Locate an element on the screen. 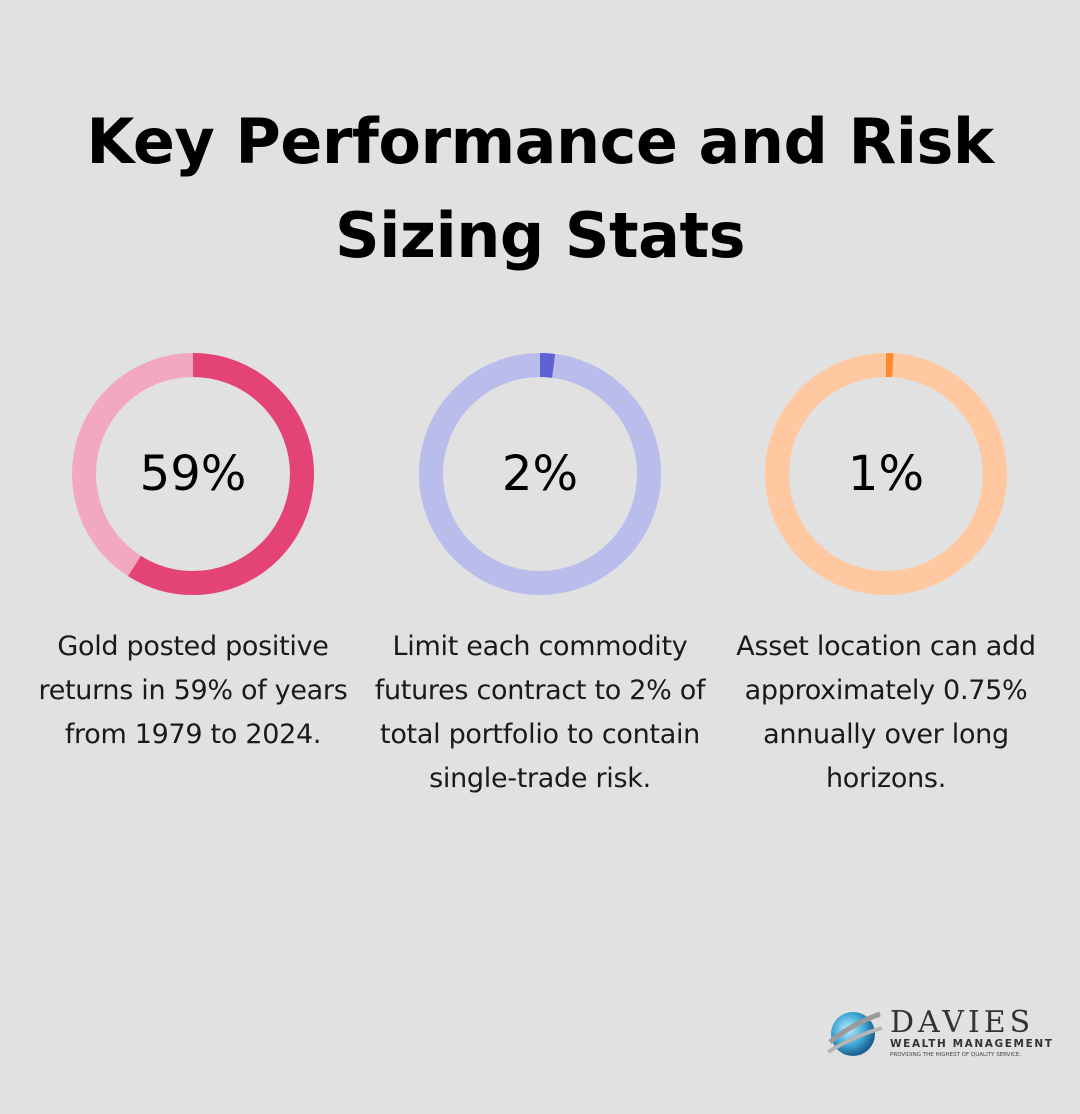  donut-chart: 59% is located at coordinates (193, 474).